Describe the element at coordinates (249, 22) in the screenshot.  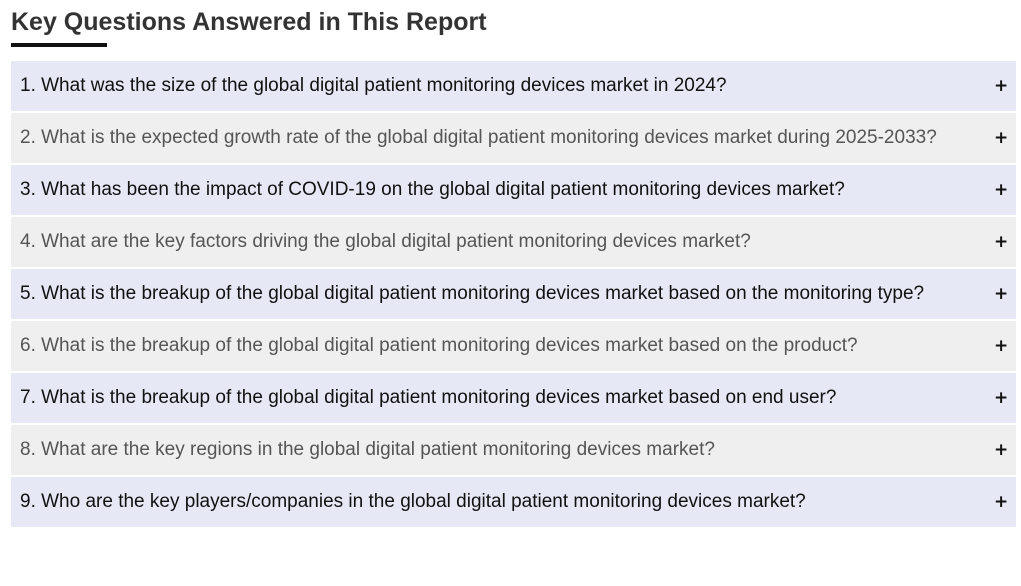
I see `section-title: Key Questions Answered in This Report` at that location.